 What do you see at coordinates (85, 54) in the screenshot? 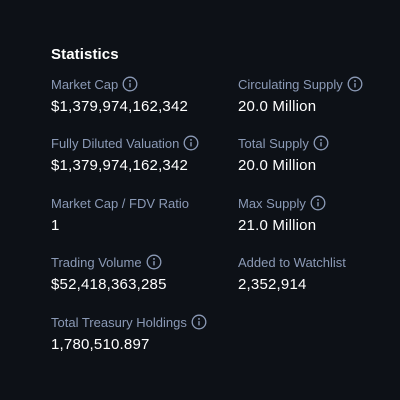
I see `statistics-title: Statistics` at bounding box center [85, 54].